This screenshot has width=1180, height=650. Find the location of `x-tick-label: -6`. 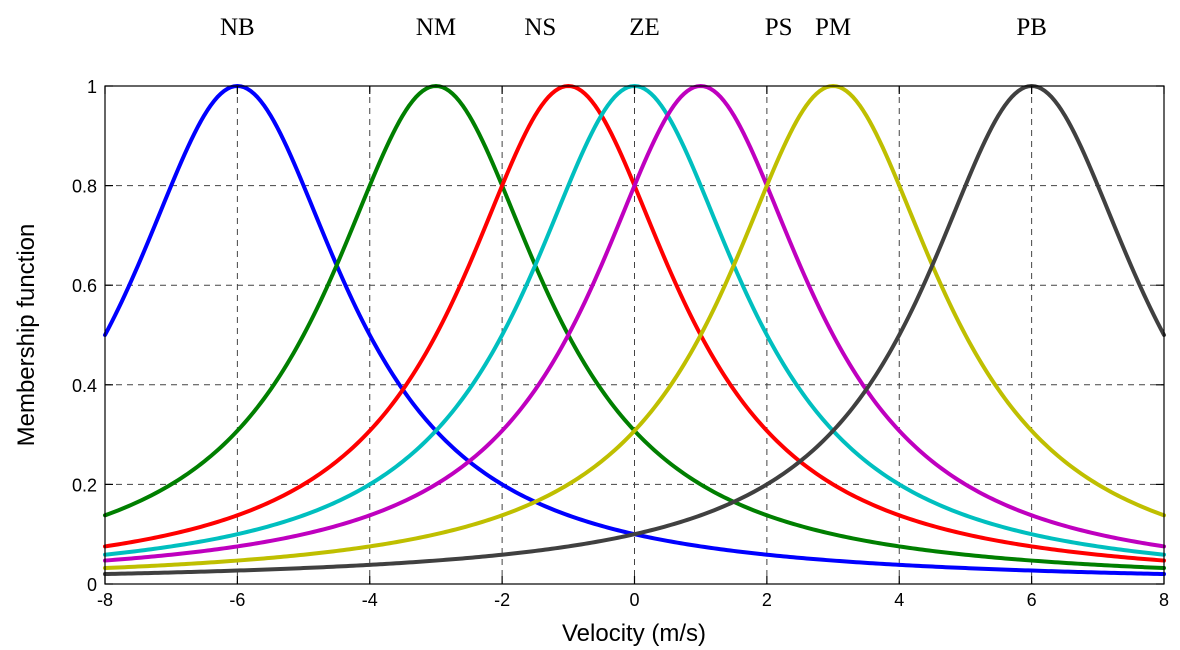

x-tick-label: -6 is located at coordinates (237, 600).